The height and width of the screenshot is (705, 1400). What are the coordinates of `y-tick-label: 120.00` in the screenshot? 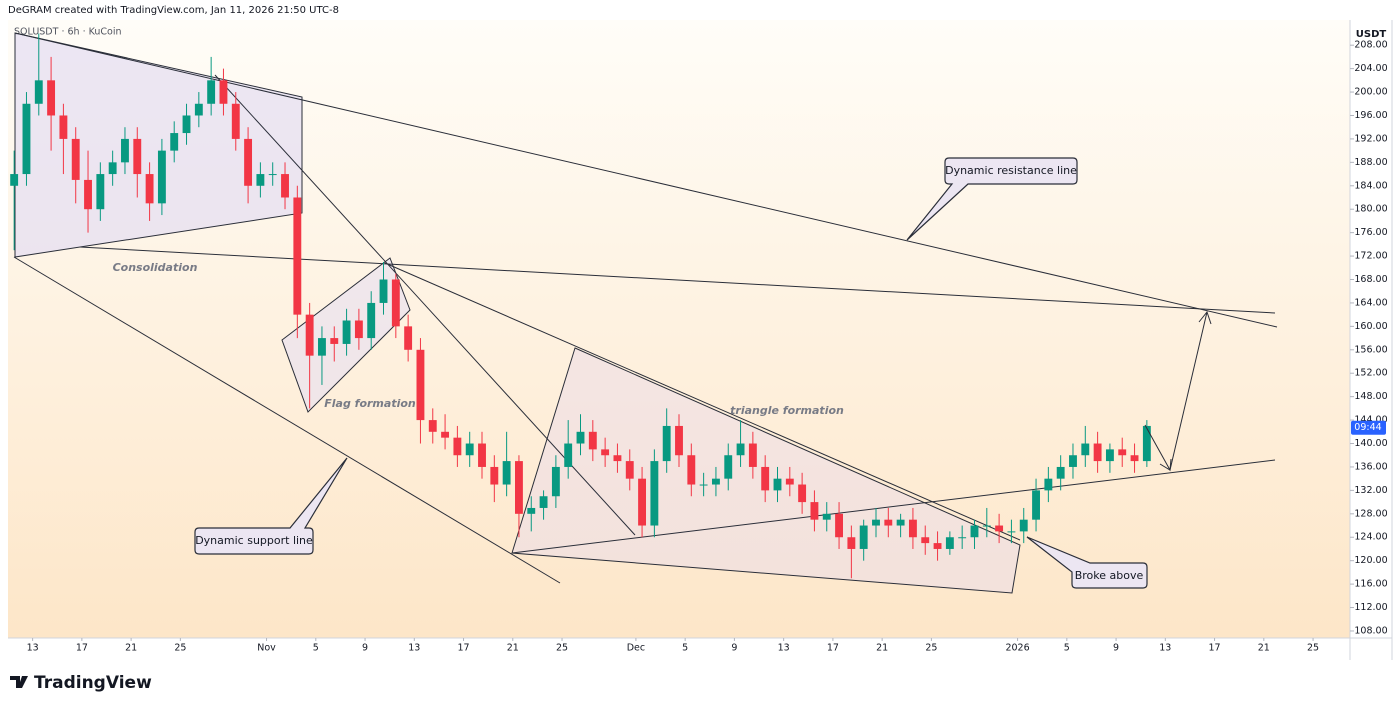 It's located at (1370, 560).